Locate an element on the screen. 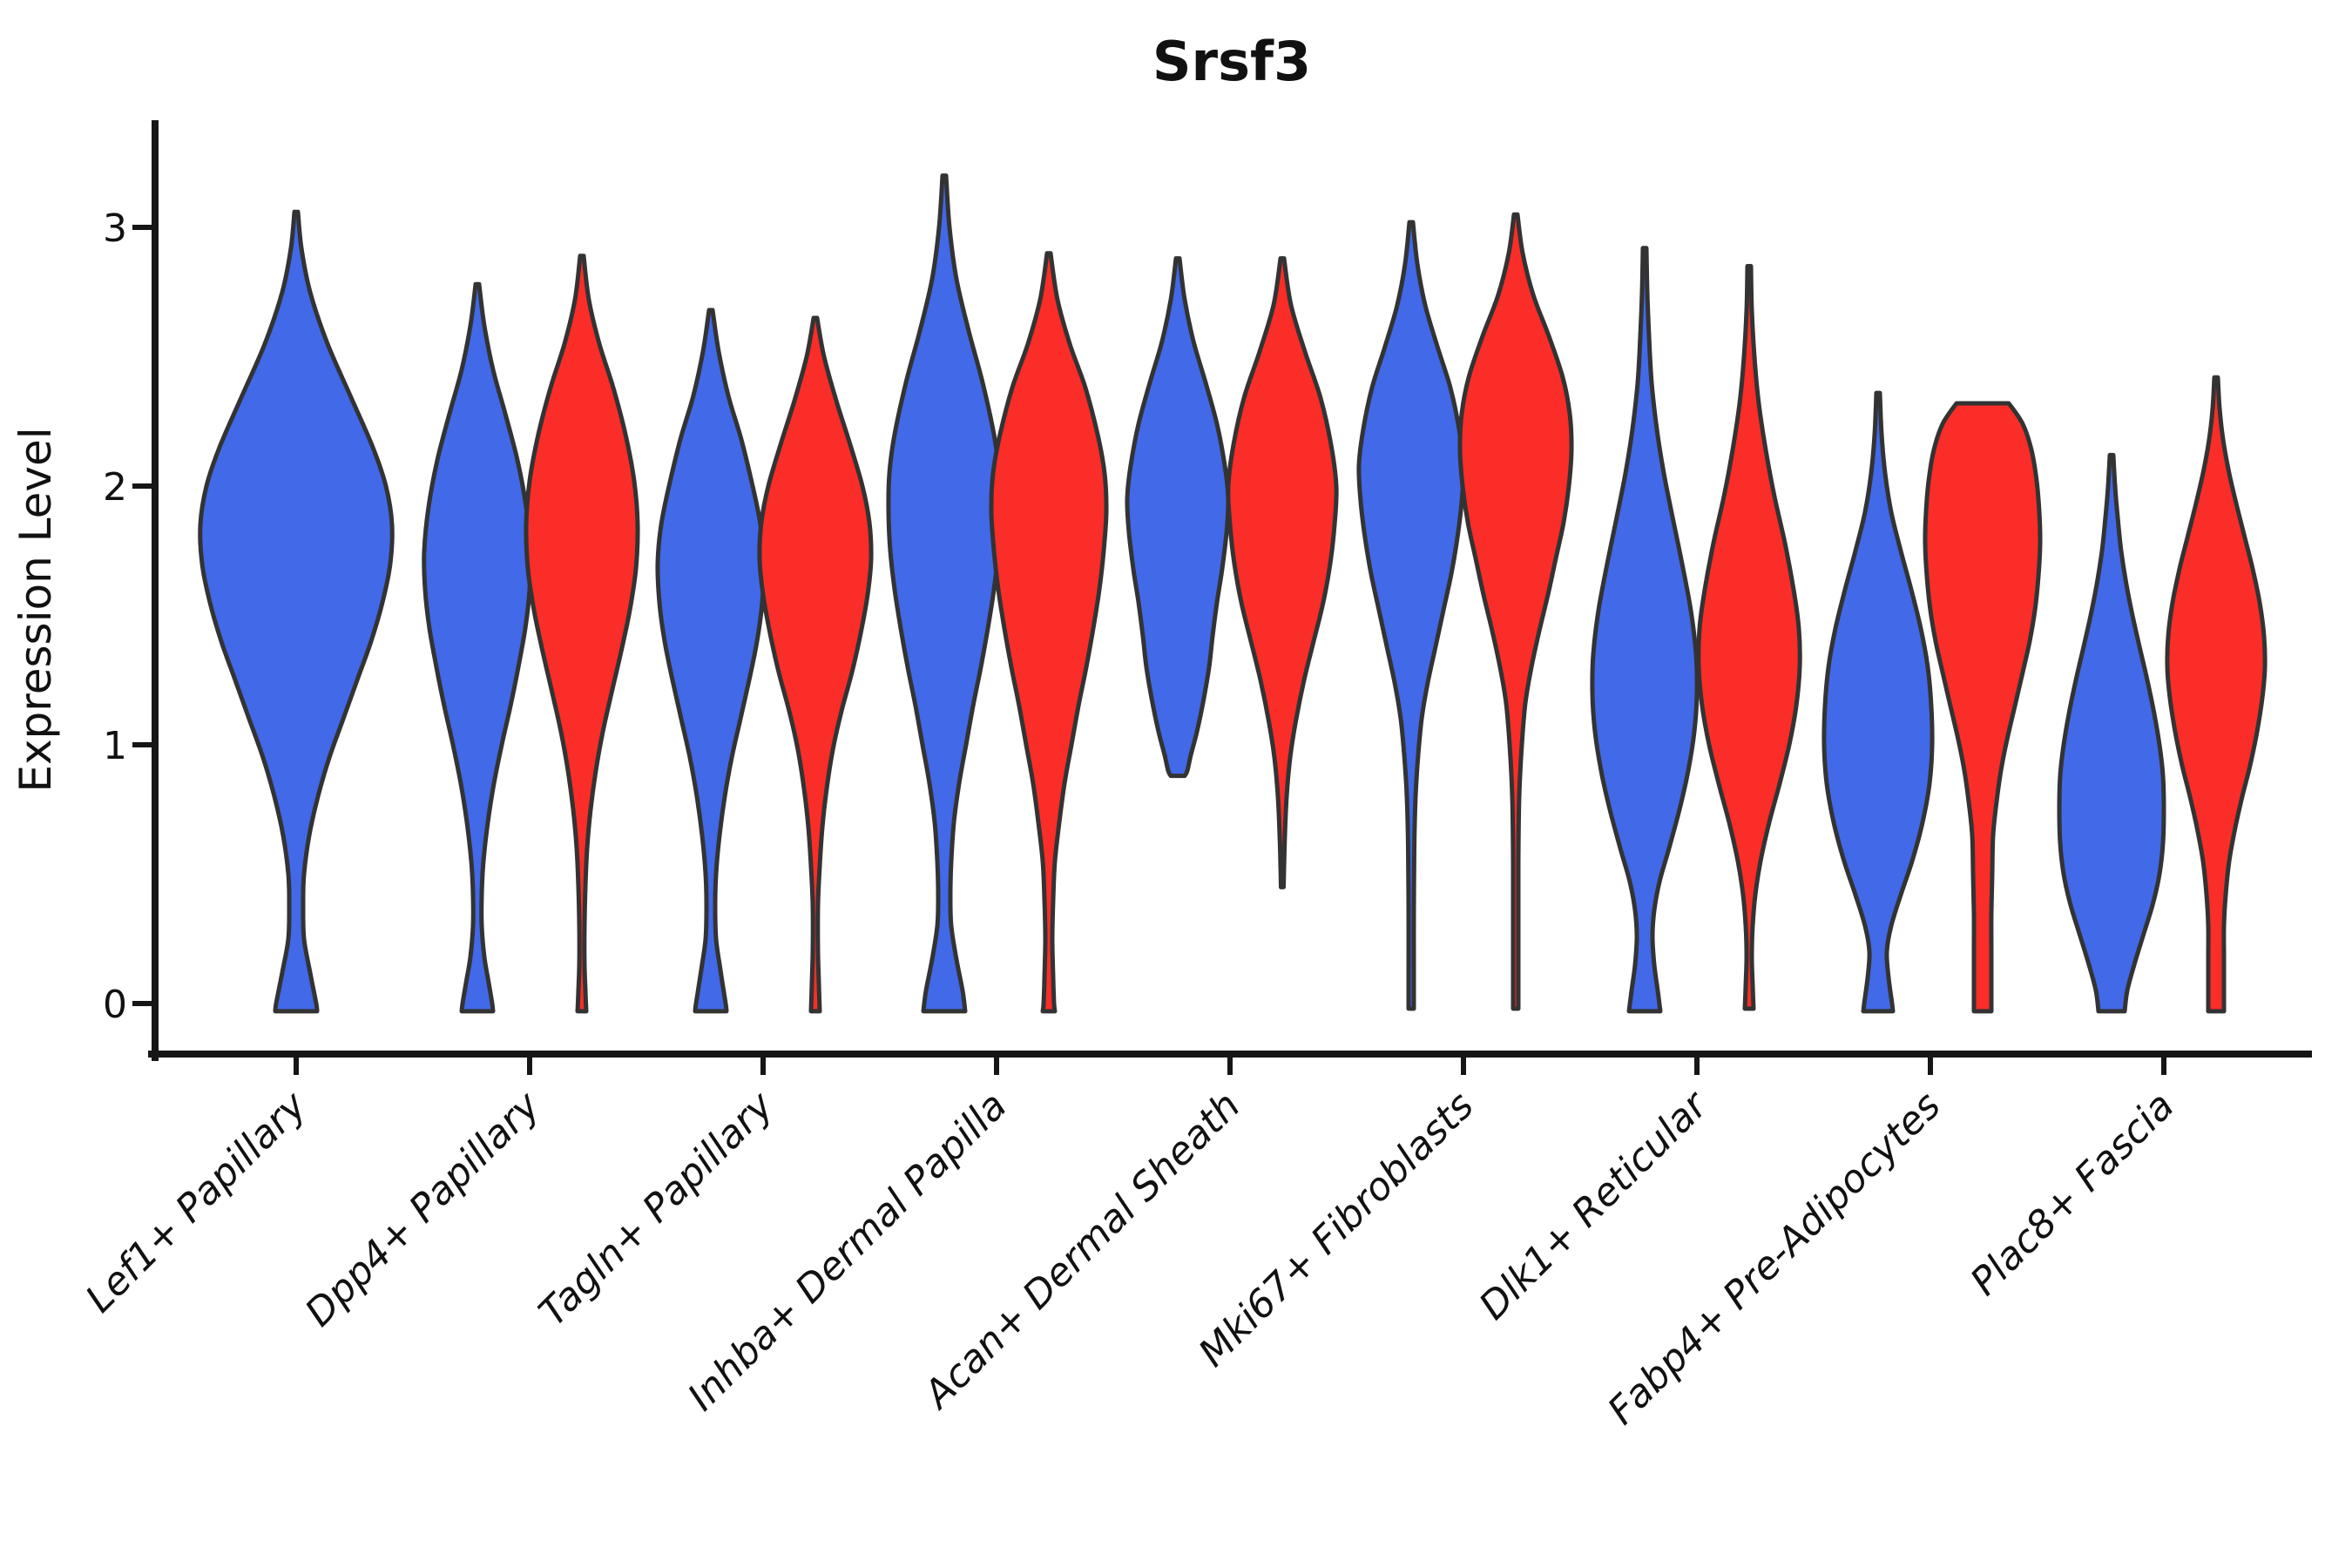 The width and height of the screenshot is (2352, 1568). violin-acan-dermal-sheath-red is located at coordinates (1282, 572).